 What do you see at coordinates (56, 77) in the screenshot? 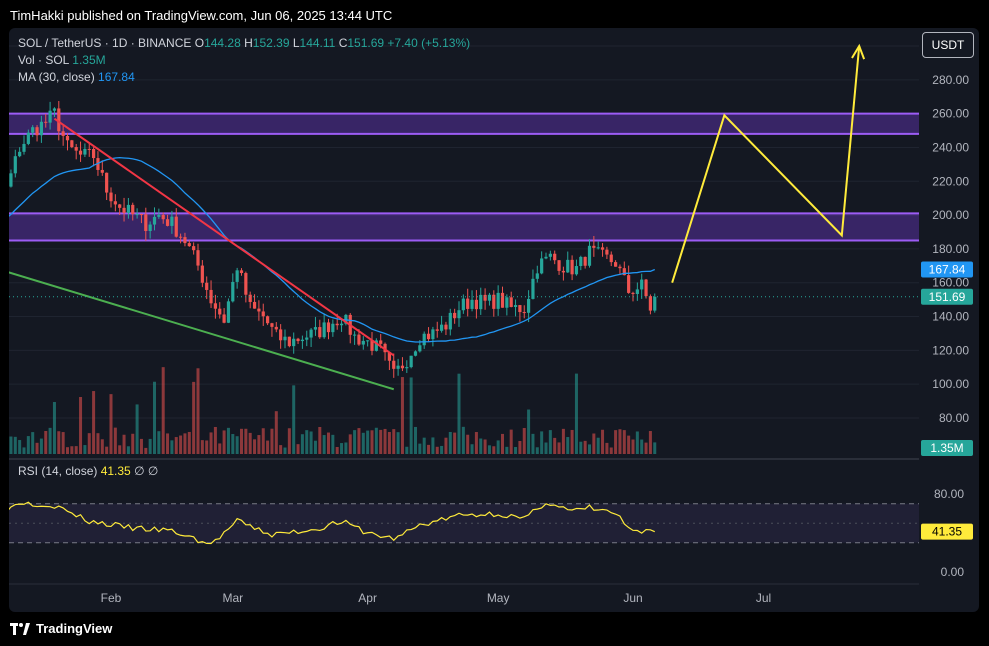
I see `ma-label: MA (30, close)` at bounding box center [56, 77].